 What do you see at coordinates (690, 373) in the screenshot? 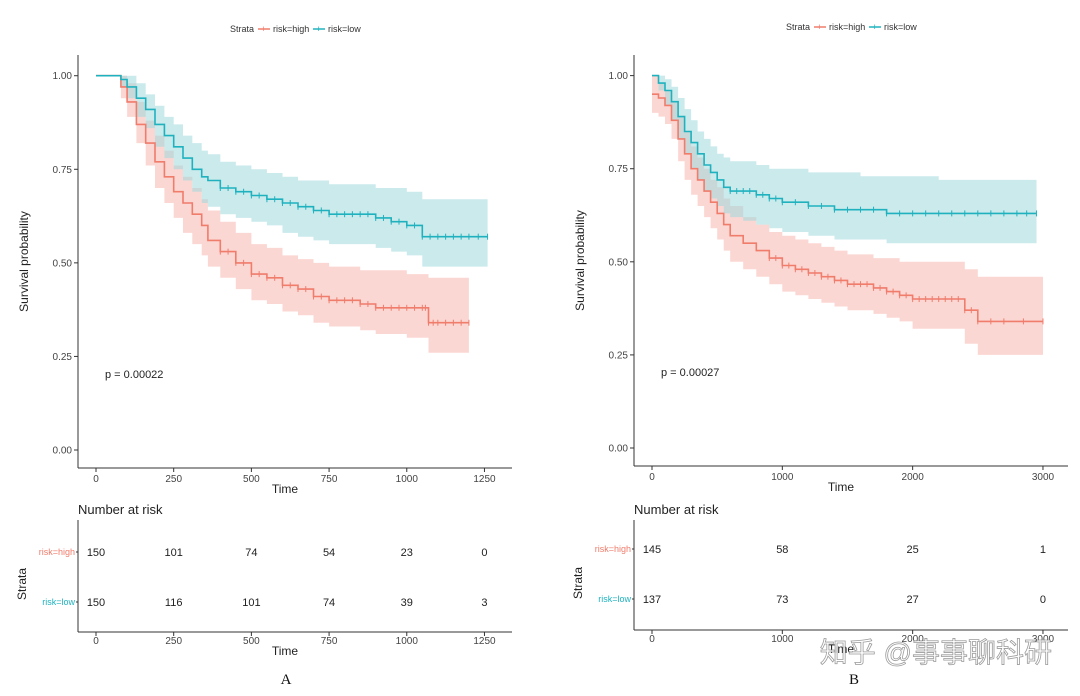
I see `p-value: p = 0.00027` at bounding box center [690, 373].